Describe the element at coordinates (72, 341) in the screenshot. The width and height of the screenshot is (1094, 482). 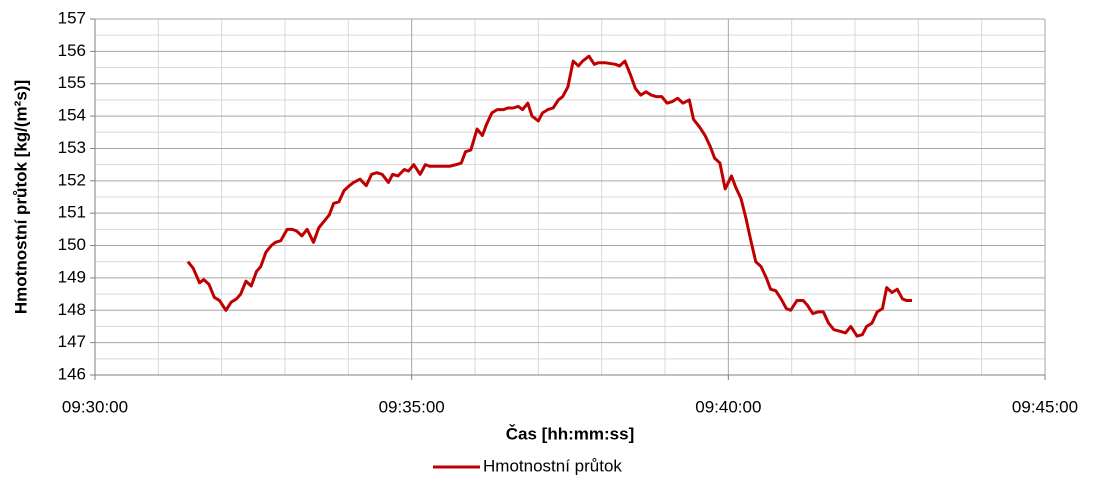
I see `y-tick-label: 147` at that location.